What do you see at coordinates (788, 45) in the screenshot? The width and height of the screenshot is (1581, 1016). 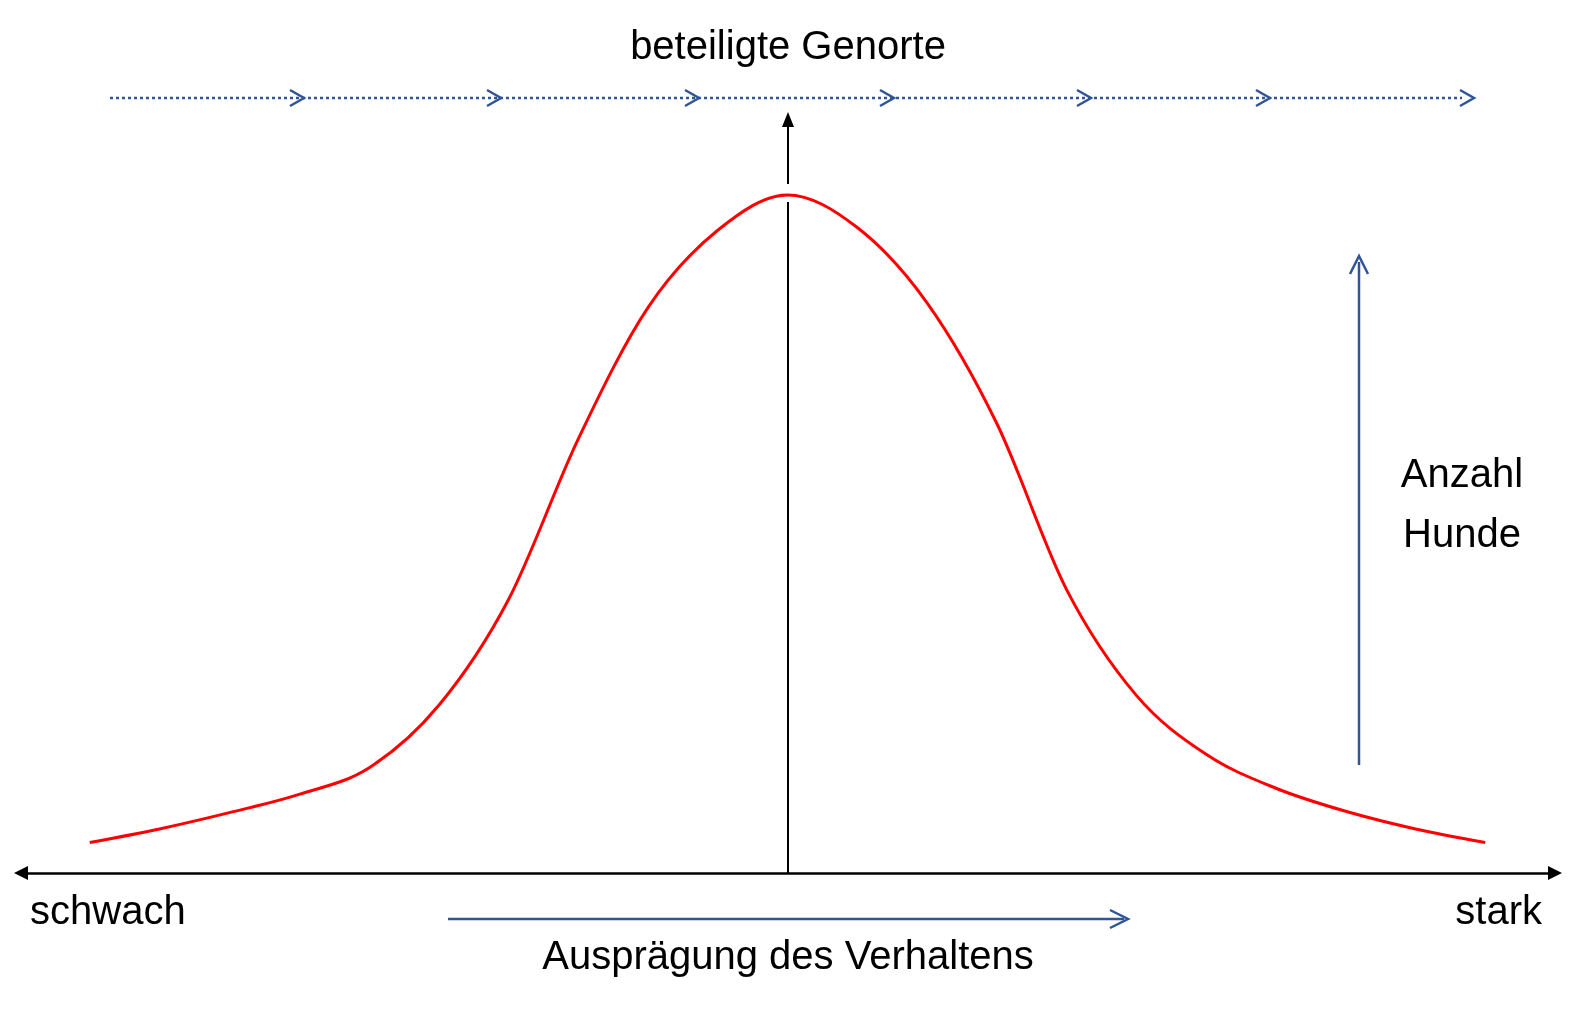 I see `chart-title: beteiligte Genorte` at bounding box center [788, 45].